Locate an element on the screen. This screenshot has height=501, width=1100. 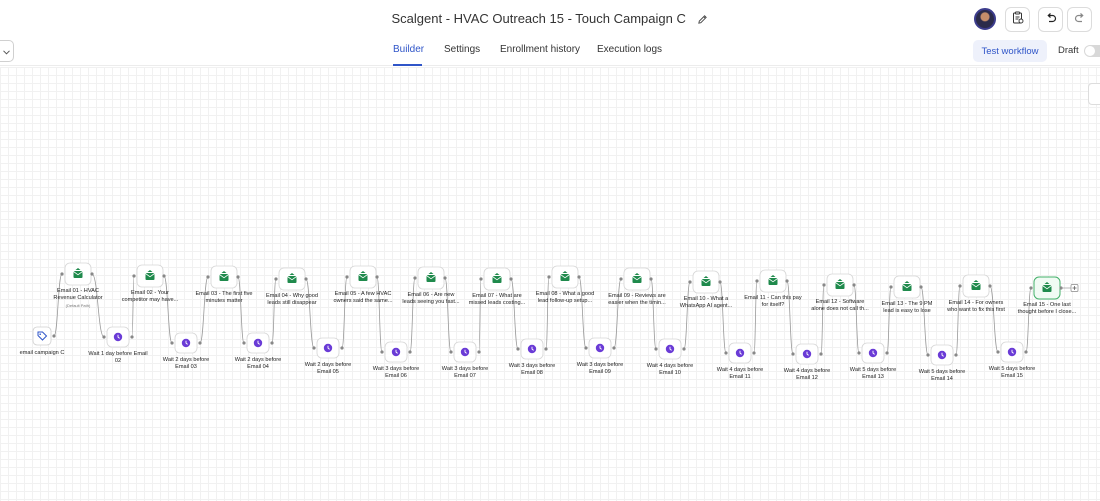
email-node-label-line: Email 01 - HVAC is located at coordinates (78, 291).